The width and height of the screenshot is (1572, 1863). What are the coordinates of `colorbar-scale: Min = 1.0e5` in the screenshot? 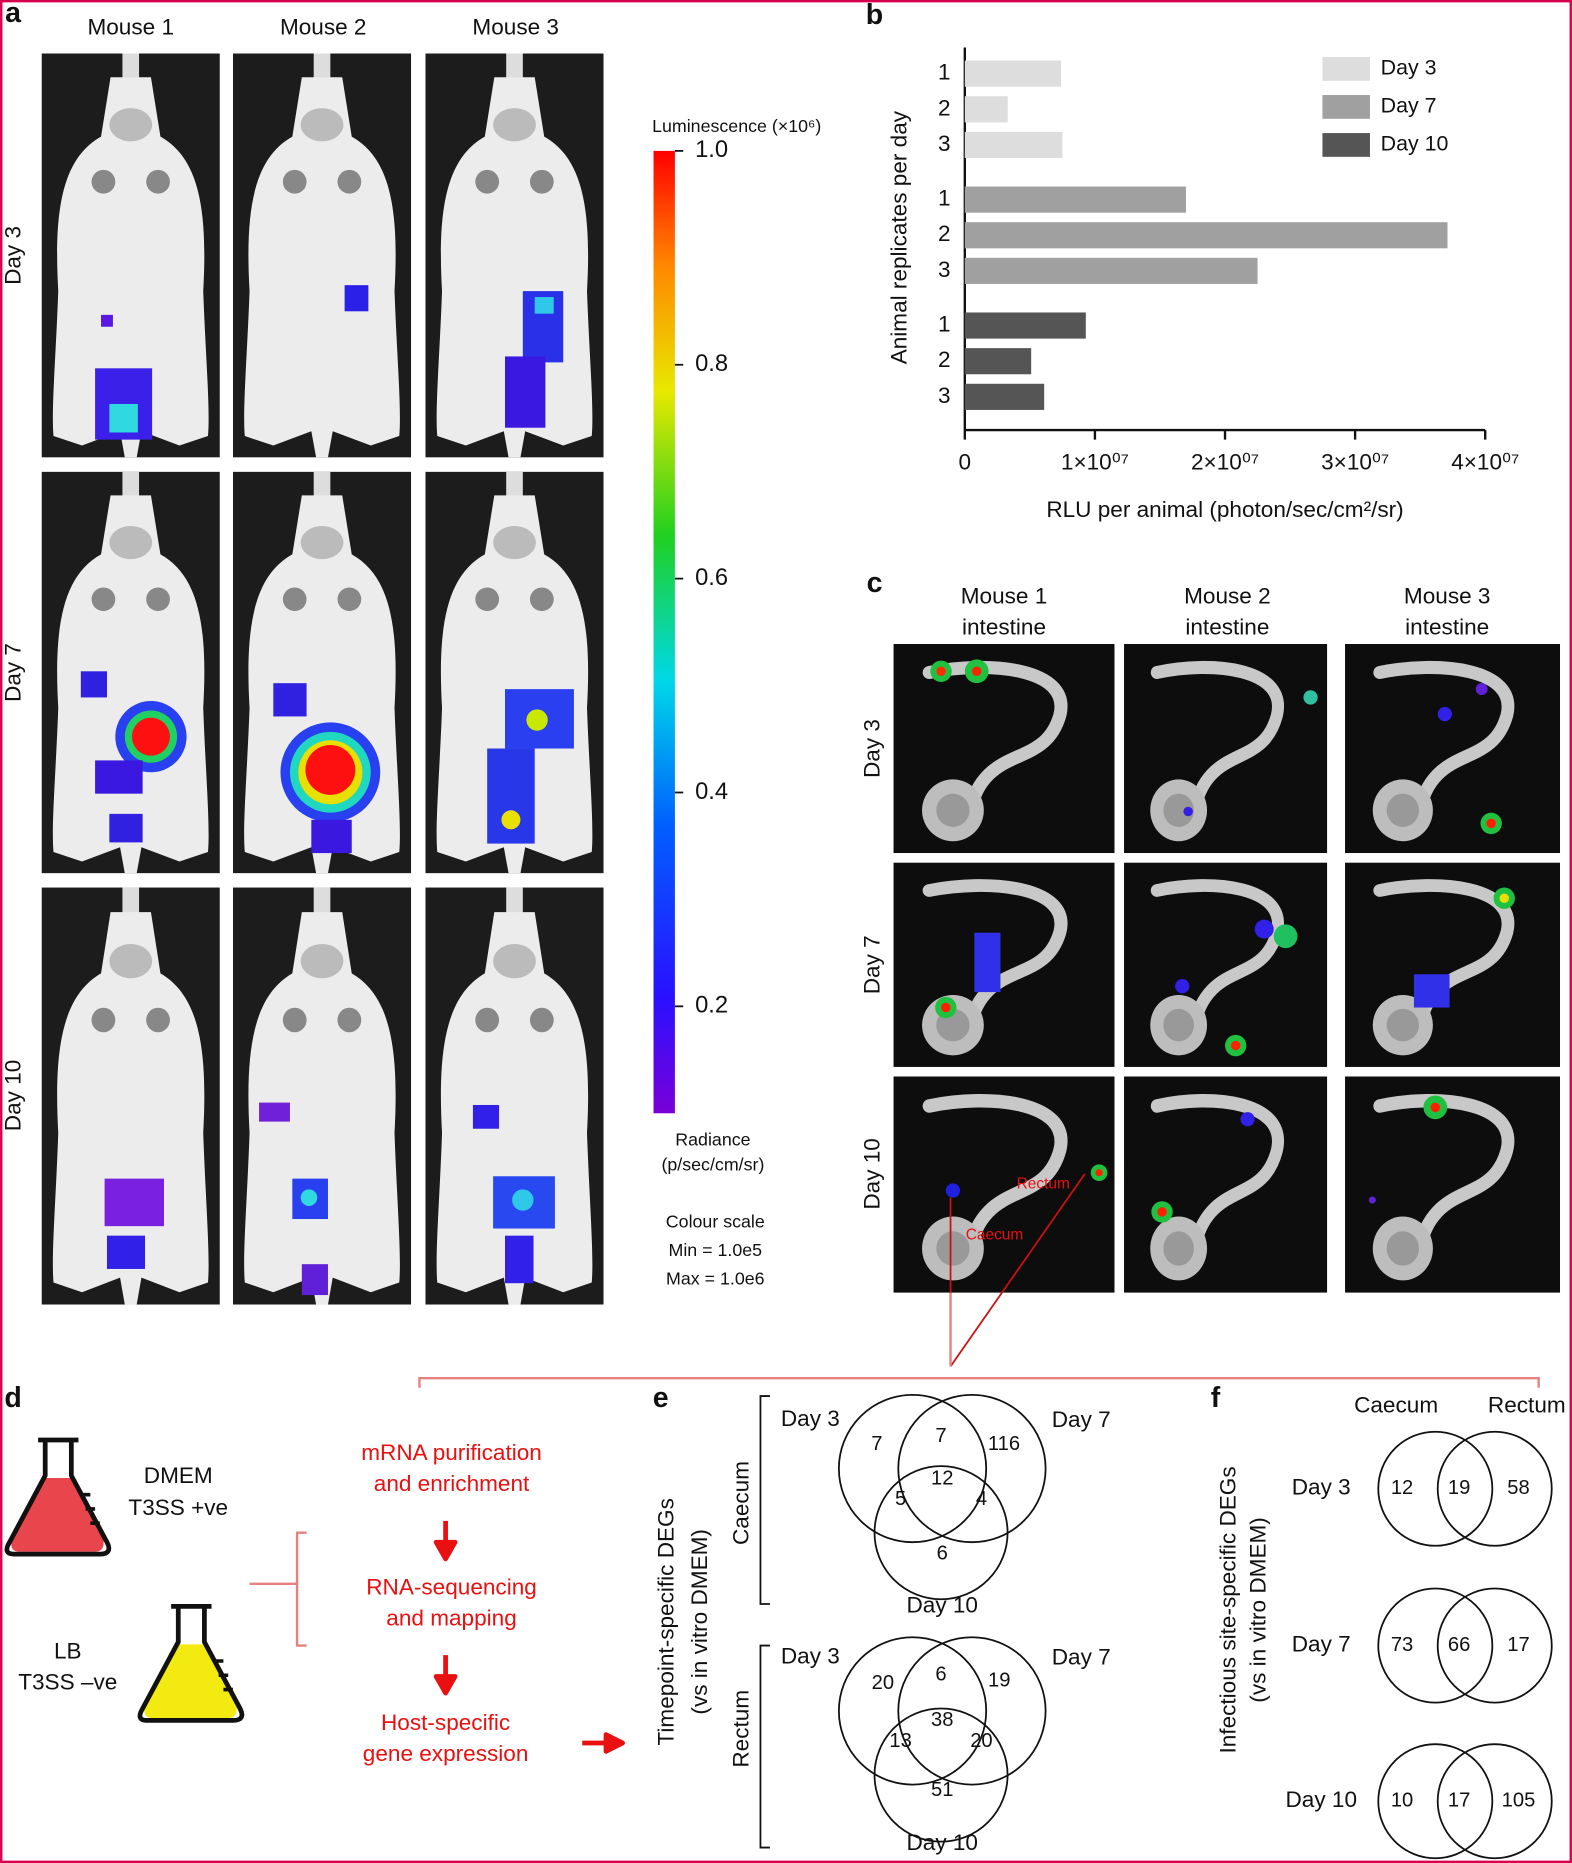 It's located at (716, 1250).